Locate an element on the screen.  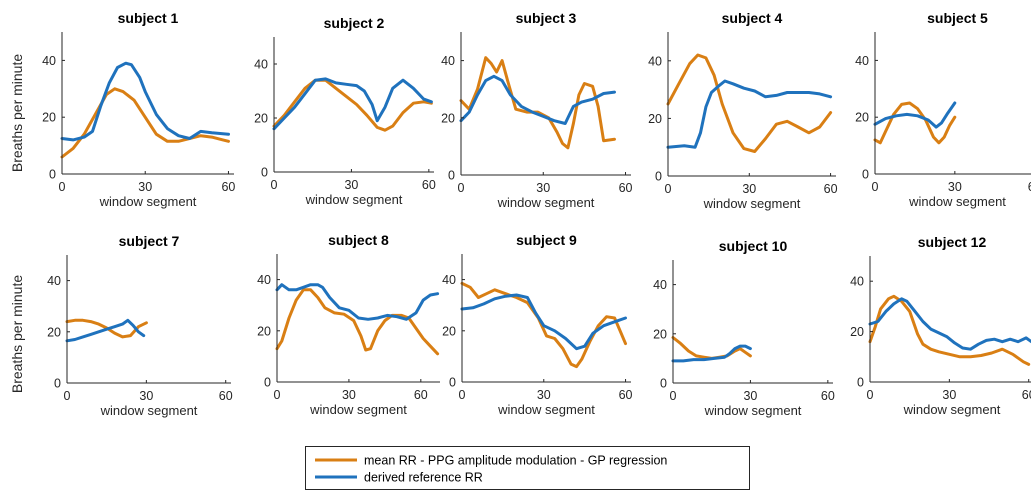
subplot-3: subject 3 0 20 40 0 30 60 window segment is located at coordinates (536, 110).